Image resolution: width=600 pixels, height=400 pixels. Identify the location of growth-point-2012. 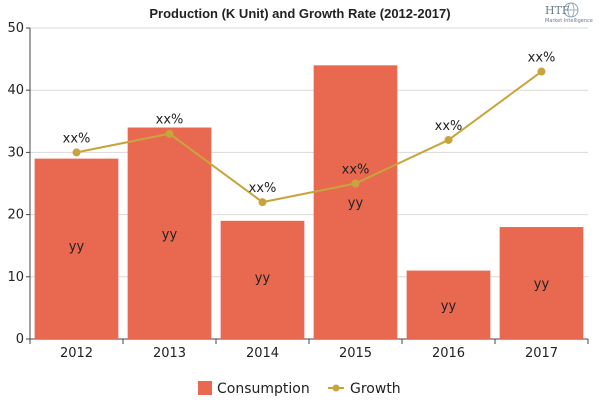
(76, 152).